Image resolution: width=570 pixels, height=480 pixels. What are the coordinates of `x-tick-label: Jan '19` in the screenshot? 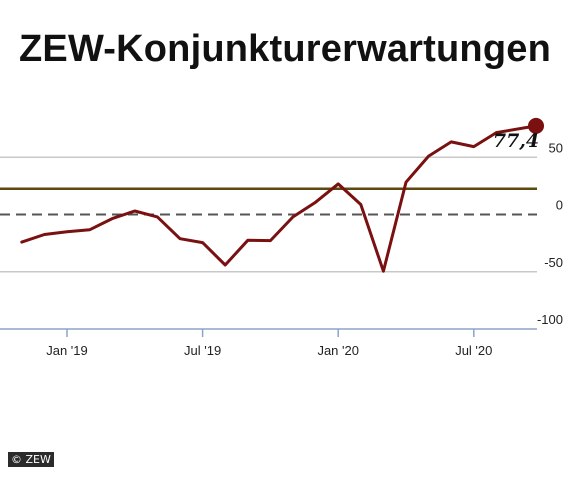 It's located at (67, 350).